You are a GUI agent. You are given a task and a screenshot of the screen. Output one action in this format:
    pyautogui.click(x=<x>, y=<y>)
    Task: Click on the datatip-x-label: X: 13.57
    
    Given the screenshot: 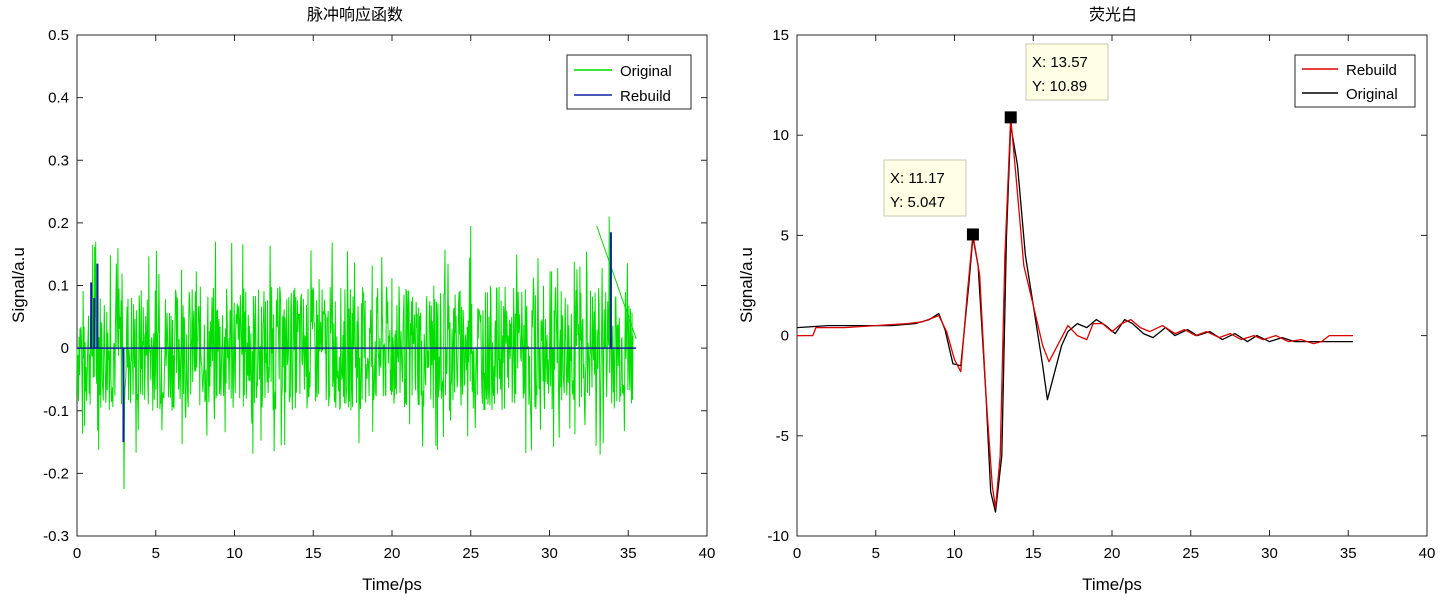 What is the action you would take?
    pyautogui.click(x=1060, y=62)
    